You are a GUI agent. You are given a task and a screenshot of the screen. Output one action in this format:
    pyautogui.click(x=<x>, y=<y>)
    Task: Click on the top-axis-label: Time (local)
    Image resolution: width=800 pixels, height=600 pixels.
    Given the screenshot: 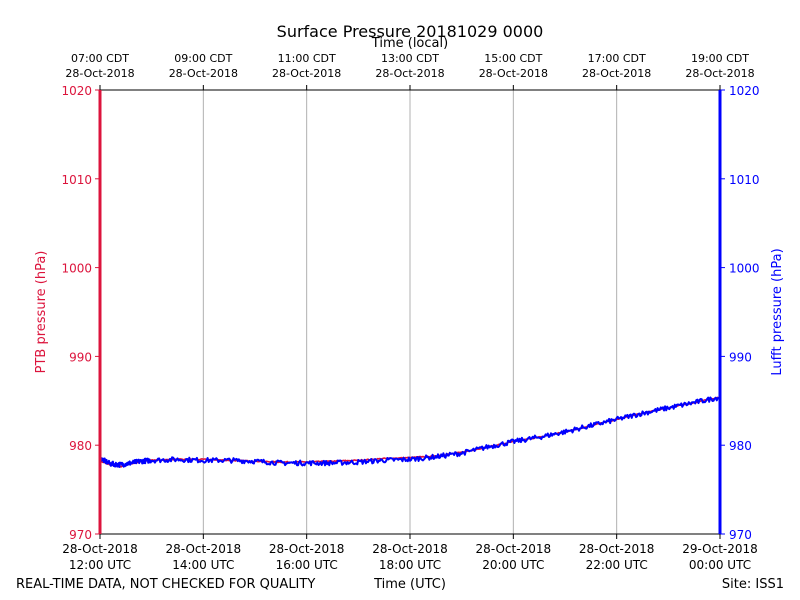 What is the action you would take?
    pyautogui.click(x=409, y=43)
    